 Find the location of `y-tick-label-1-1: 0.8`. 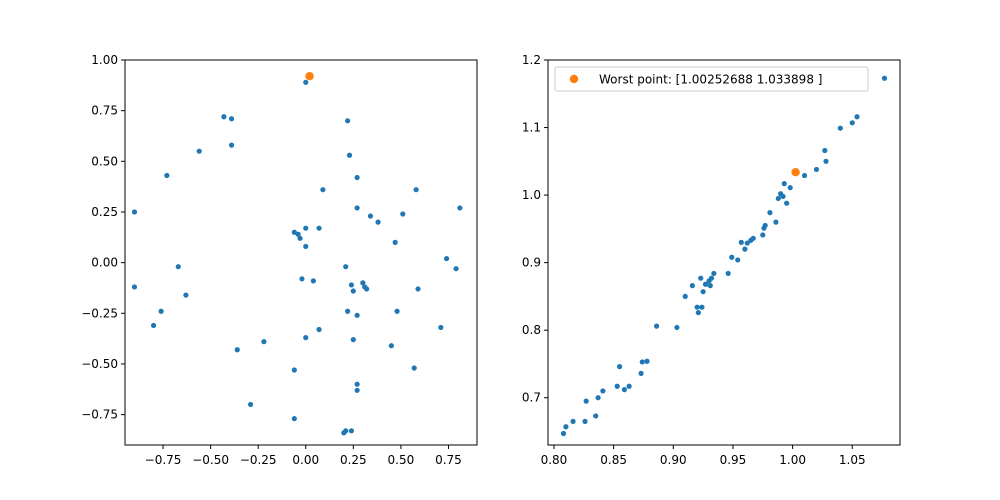

y-tick-label-1-1: 0.8 is located at coordinates (531, 330).